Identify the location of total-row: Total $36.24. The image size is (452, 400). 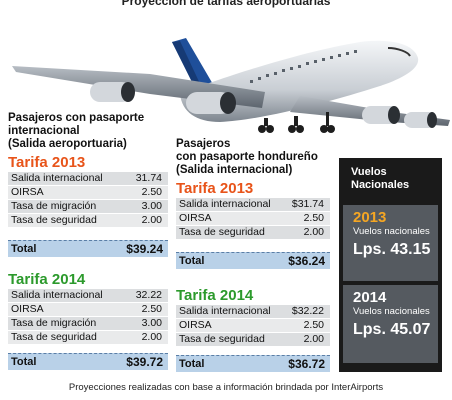
(253, 260).